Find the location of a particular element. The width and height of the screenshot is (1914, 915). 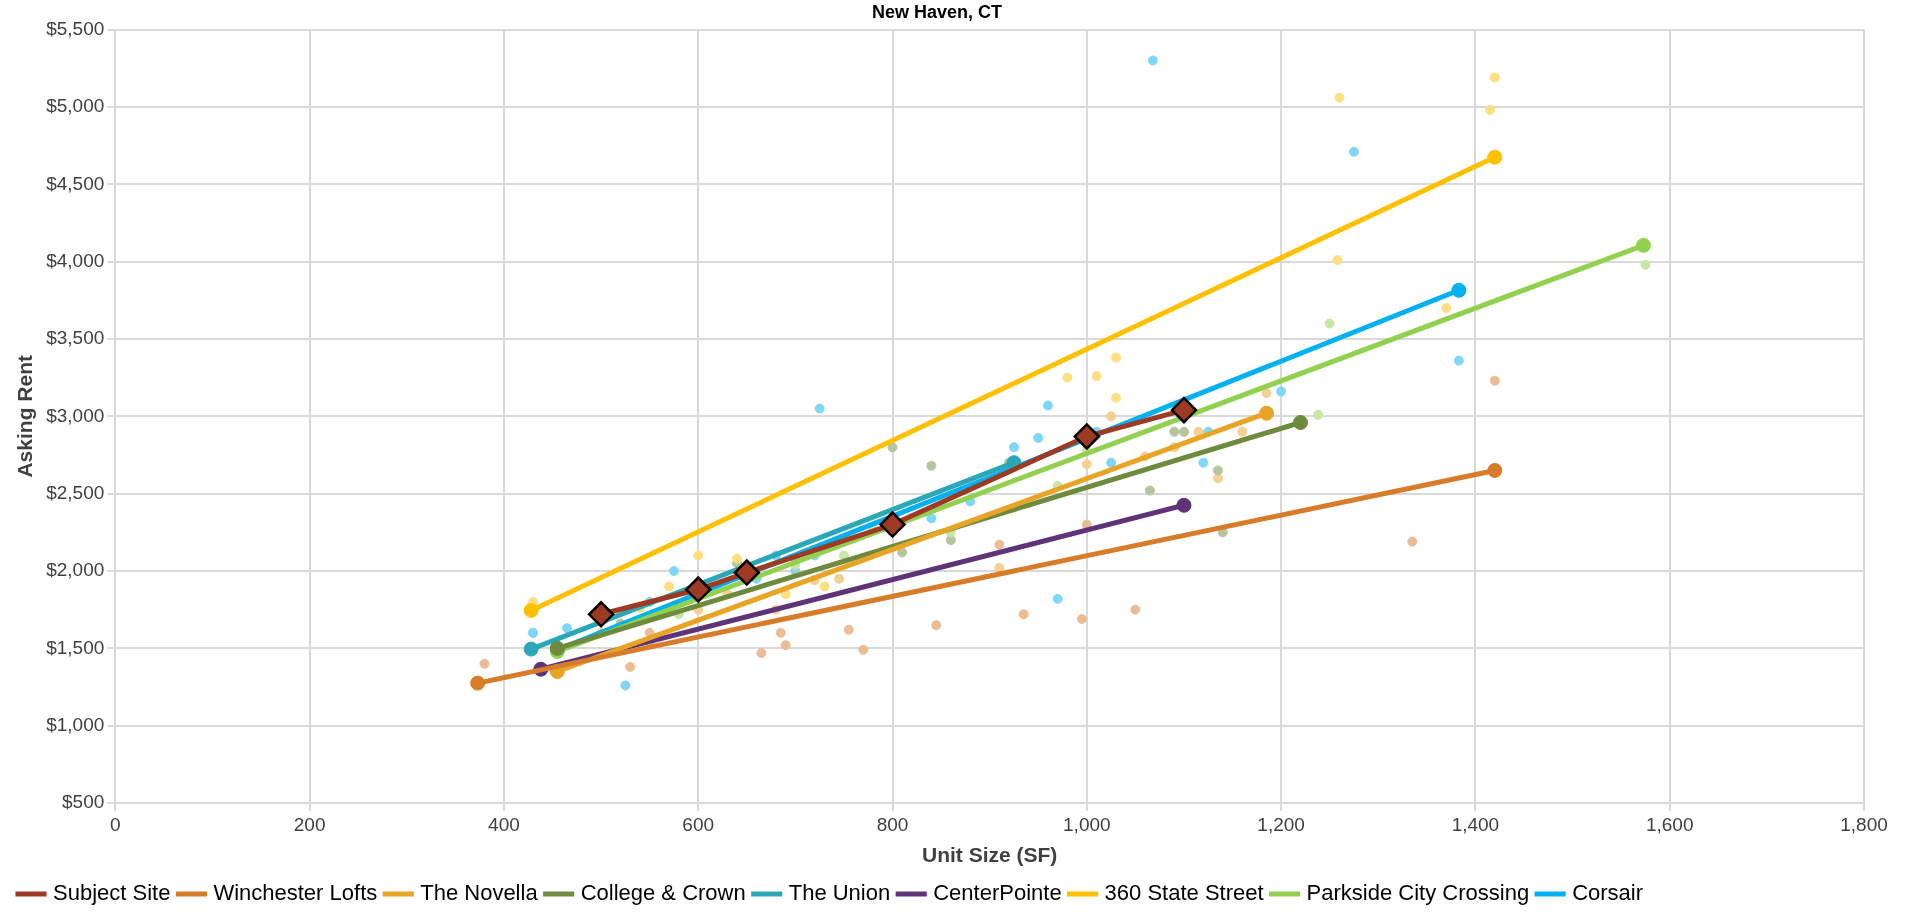

y-tick-label: $2,500 is located at coordinates (75, 492).